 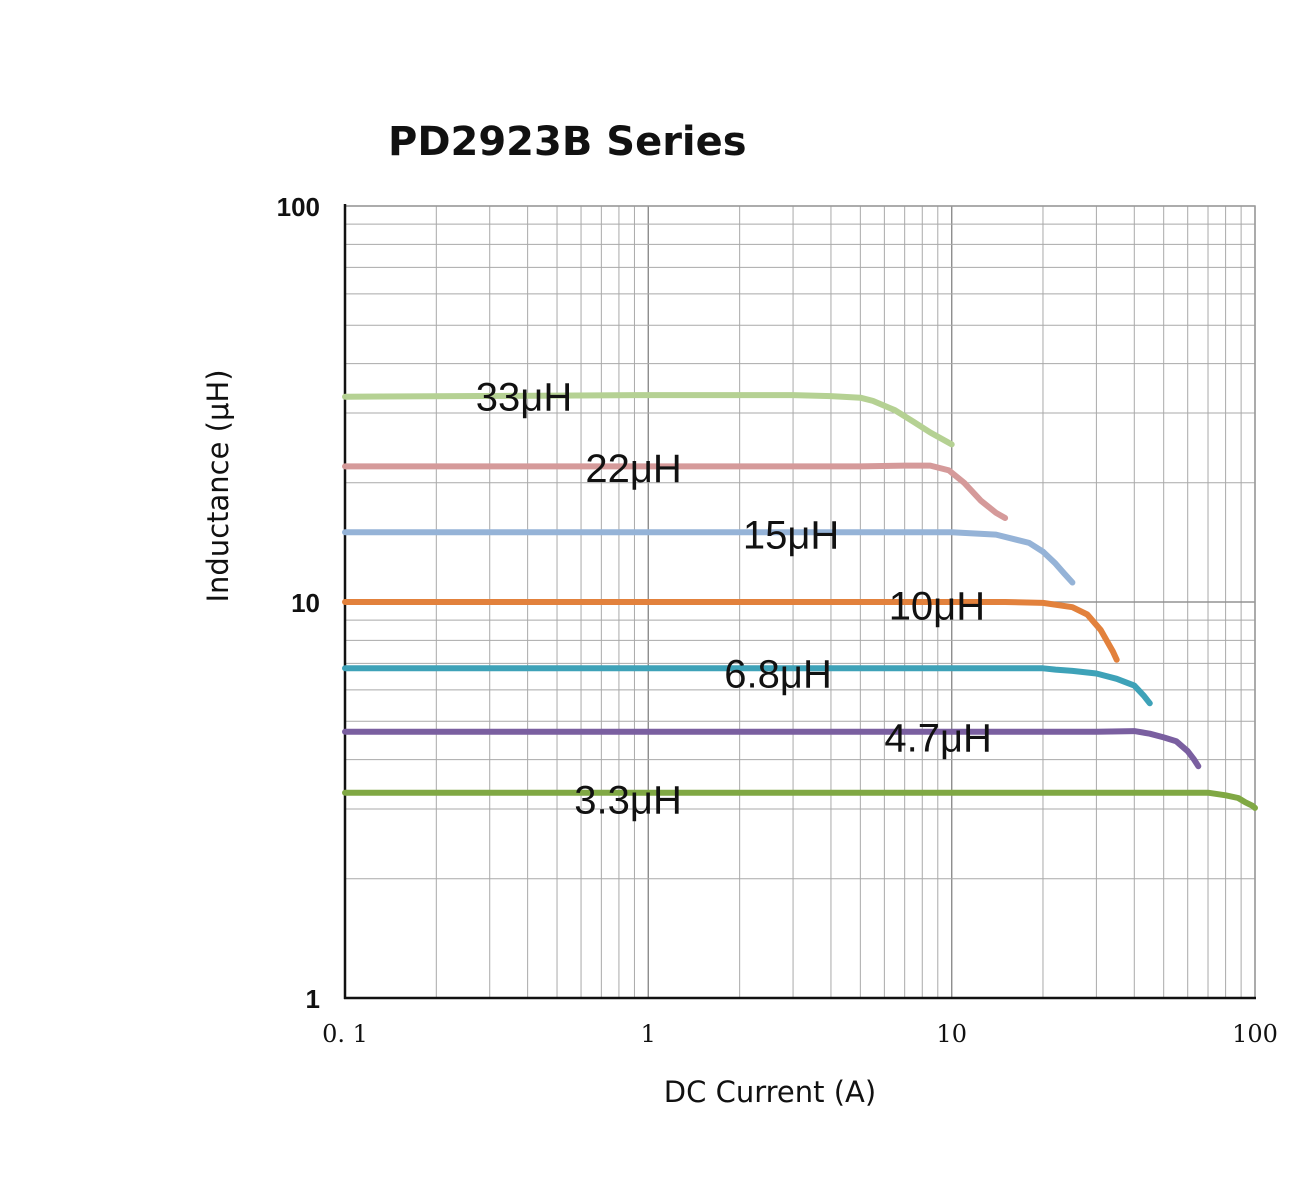 What do you see at coordinates (524, 398) in the screenshot?
I see `series-label-0: 33μH` at bounding box center [524, 398].